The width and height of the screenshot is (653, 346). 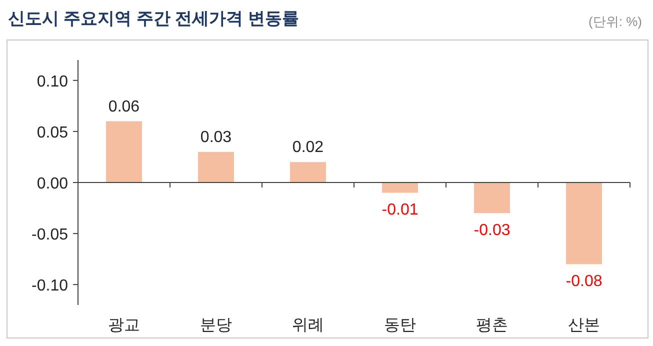 I want to click on y-tick-label: 0.05, so click(x=52, y=133).